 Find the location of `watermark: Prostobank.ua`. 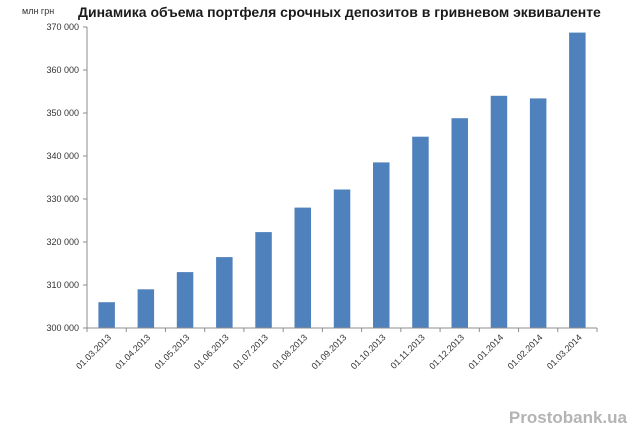

watermark: Prostobank.ua is located at coordinates (568, 417).